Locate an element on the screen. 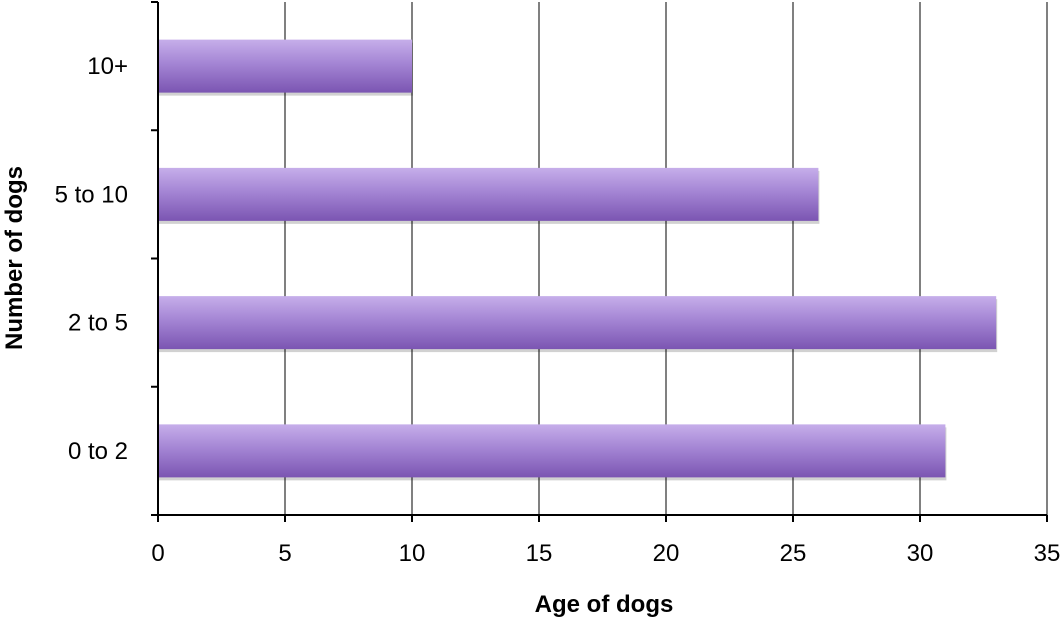  x-axis-title: Age of dogs is located at coordinates (604, 604).